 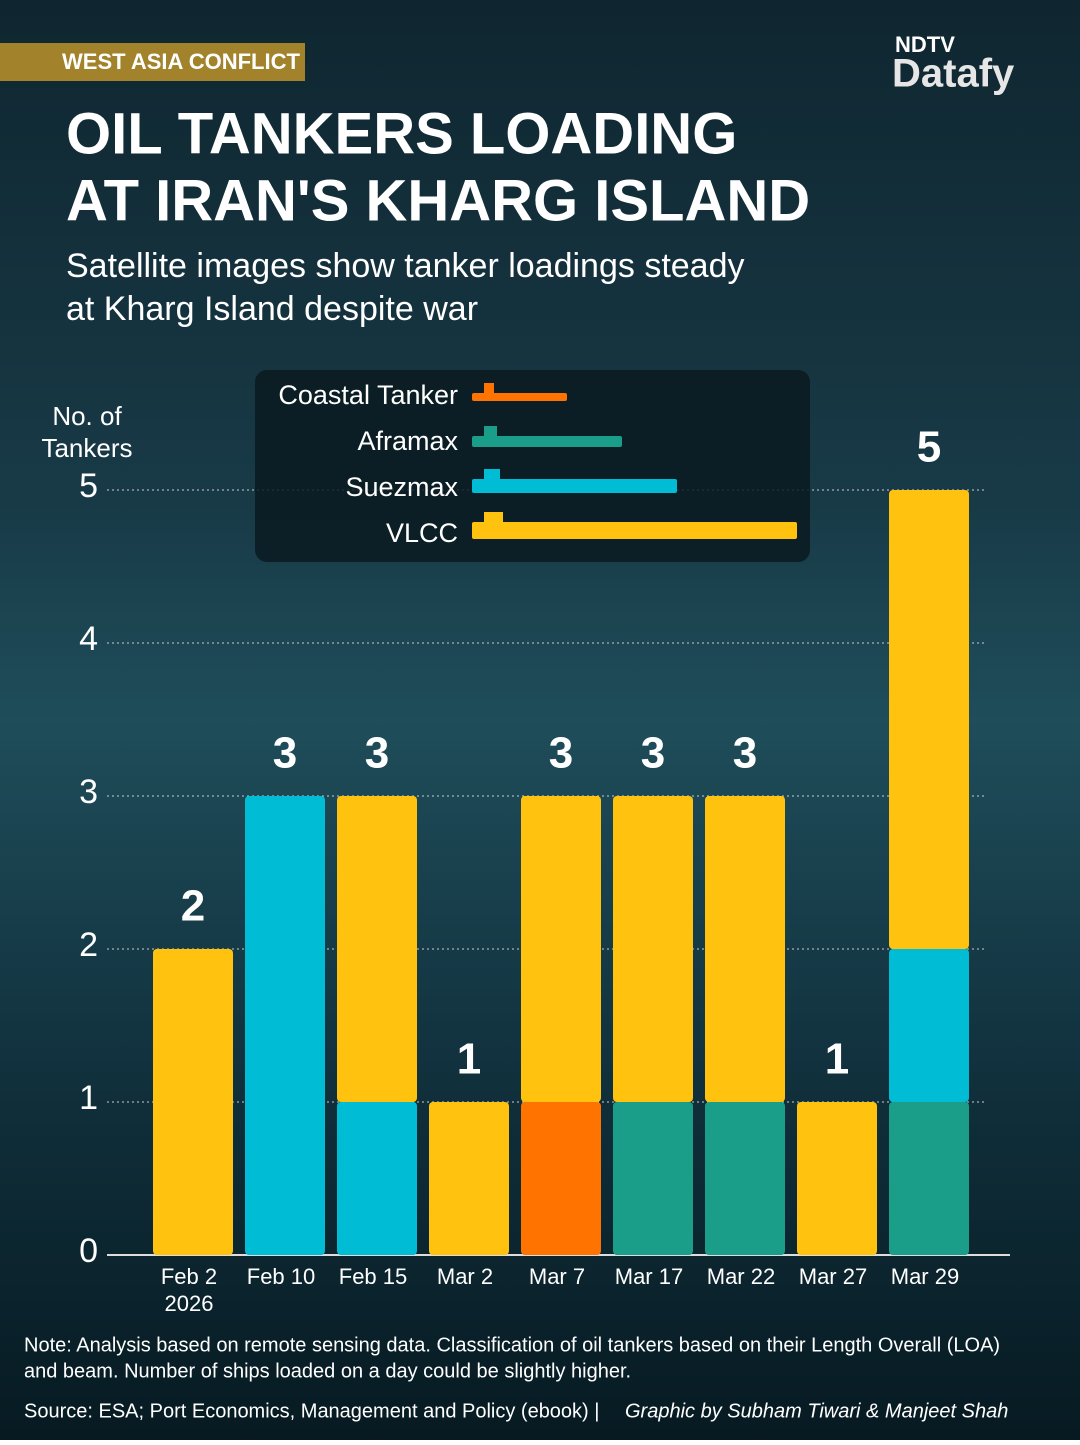 I want to click on credit: Graphic by Subham Tiwari & Manjeet Shah, so click(x=816, y=1411).